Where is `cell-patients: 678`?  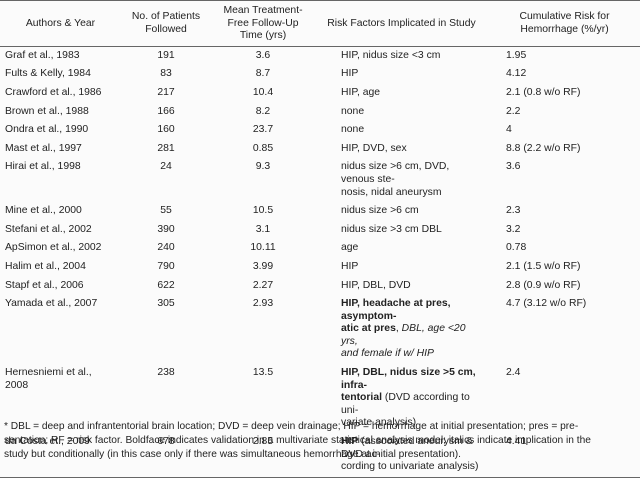 cell-patients: 678 is located at coordinates (166, 442).